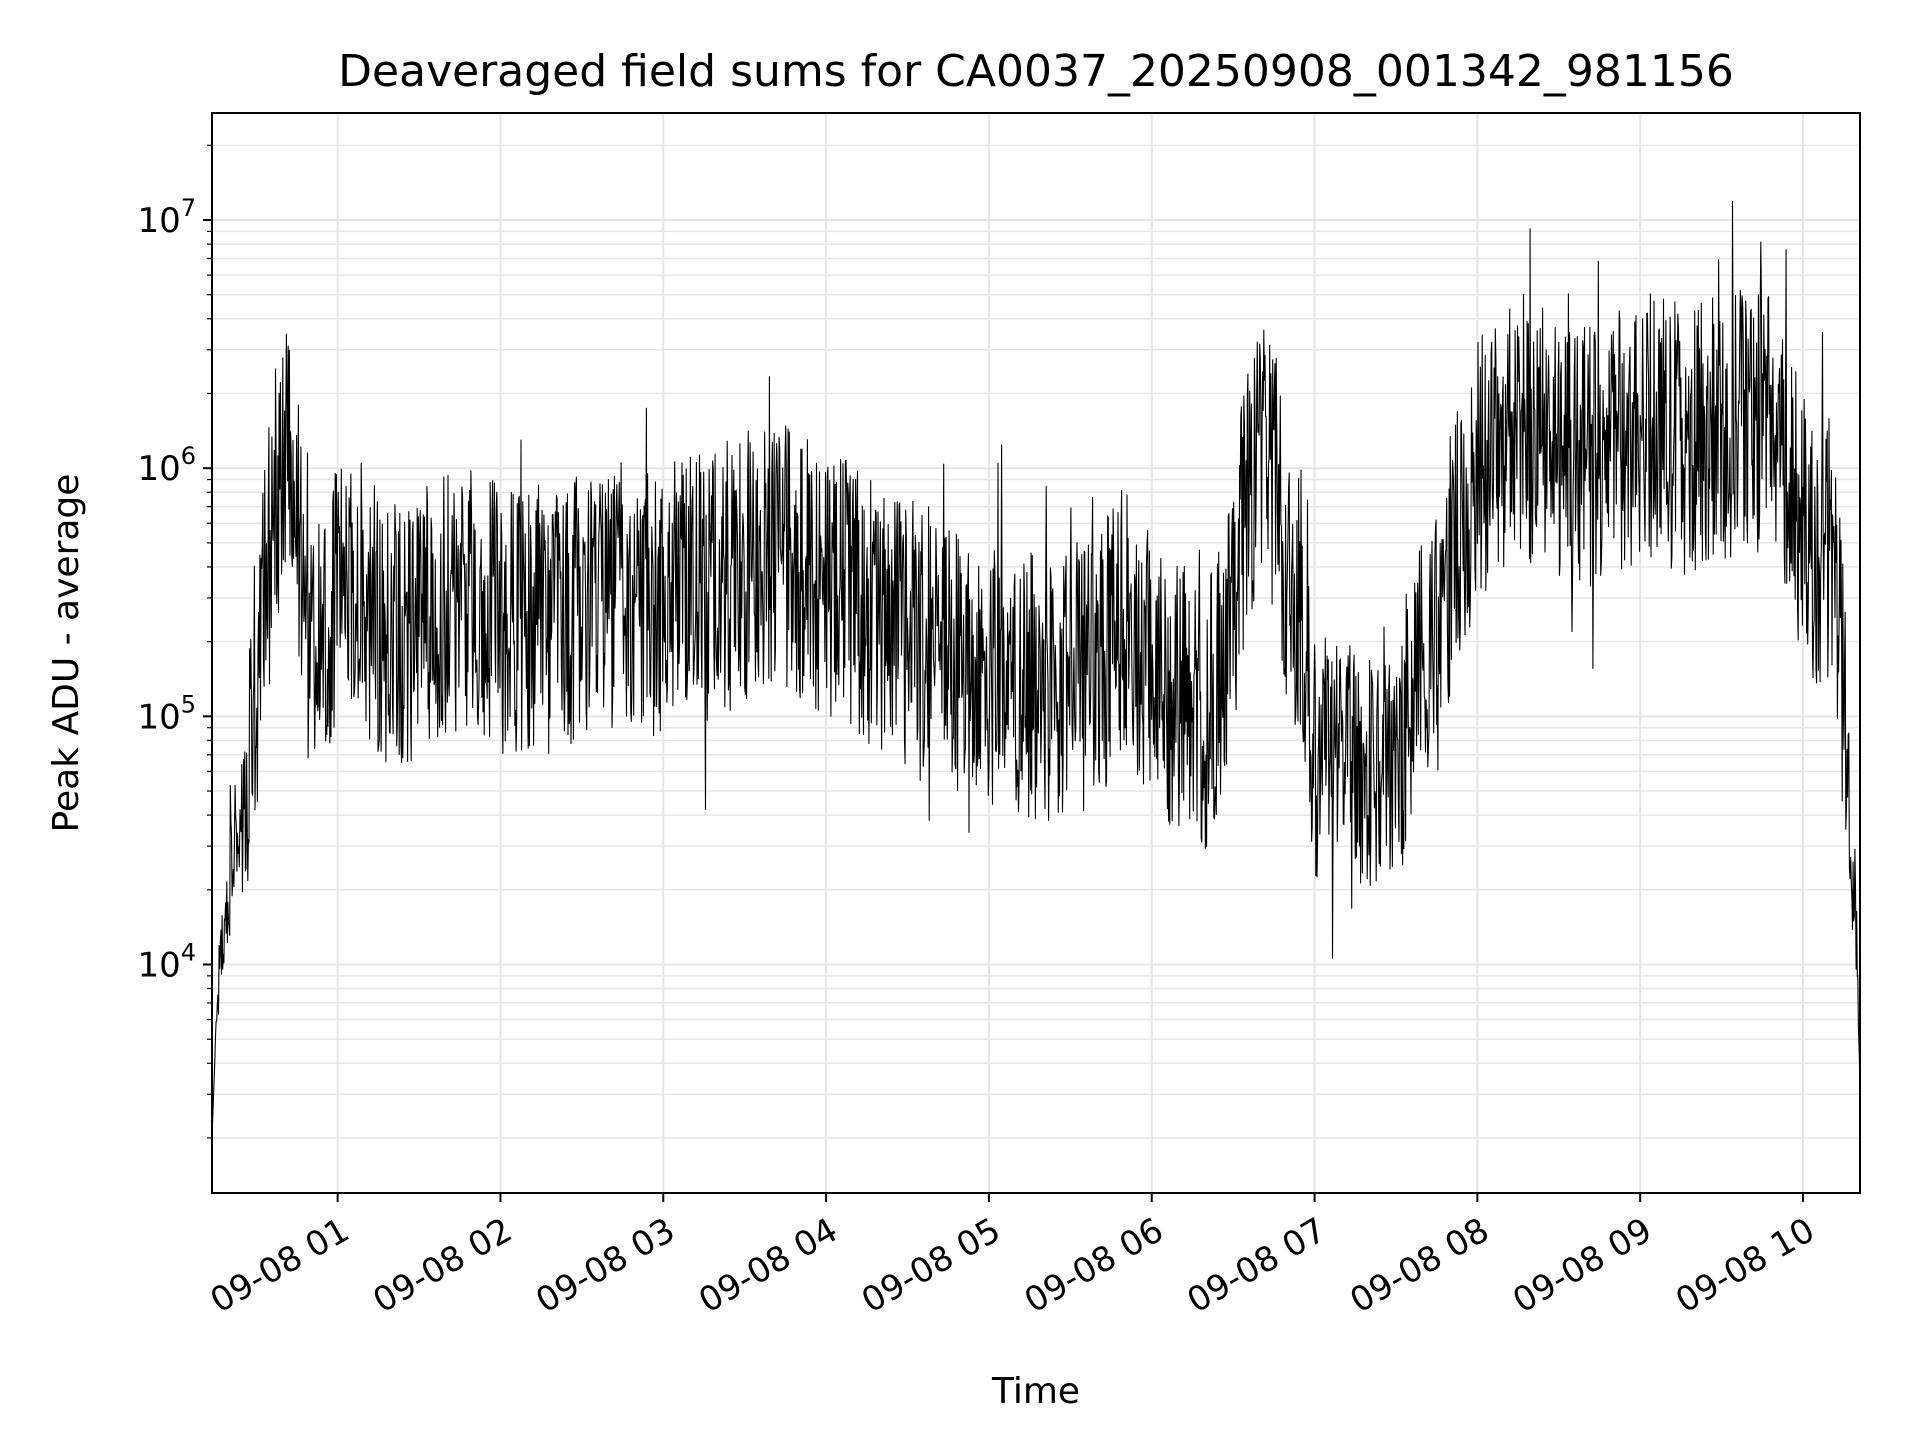  Describe the element at coordinates (166, 713) in the screenshot. I see `y-tick-label: 10⁵` at that location.